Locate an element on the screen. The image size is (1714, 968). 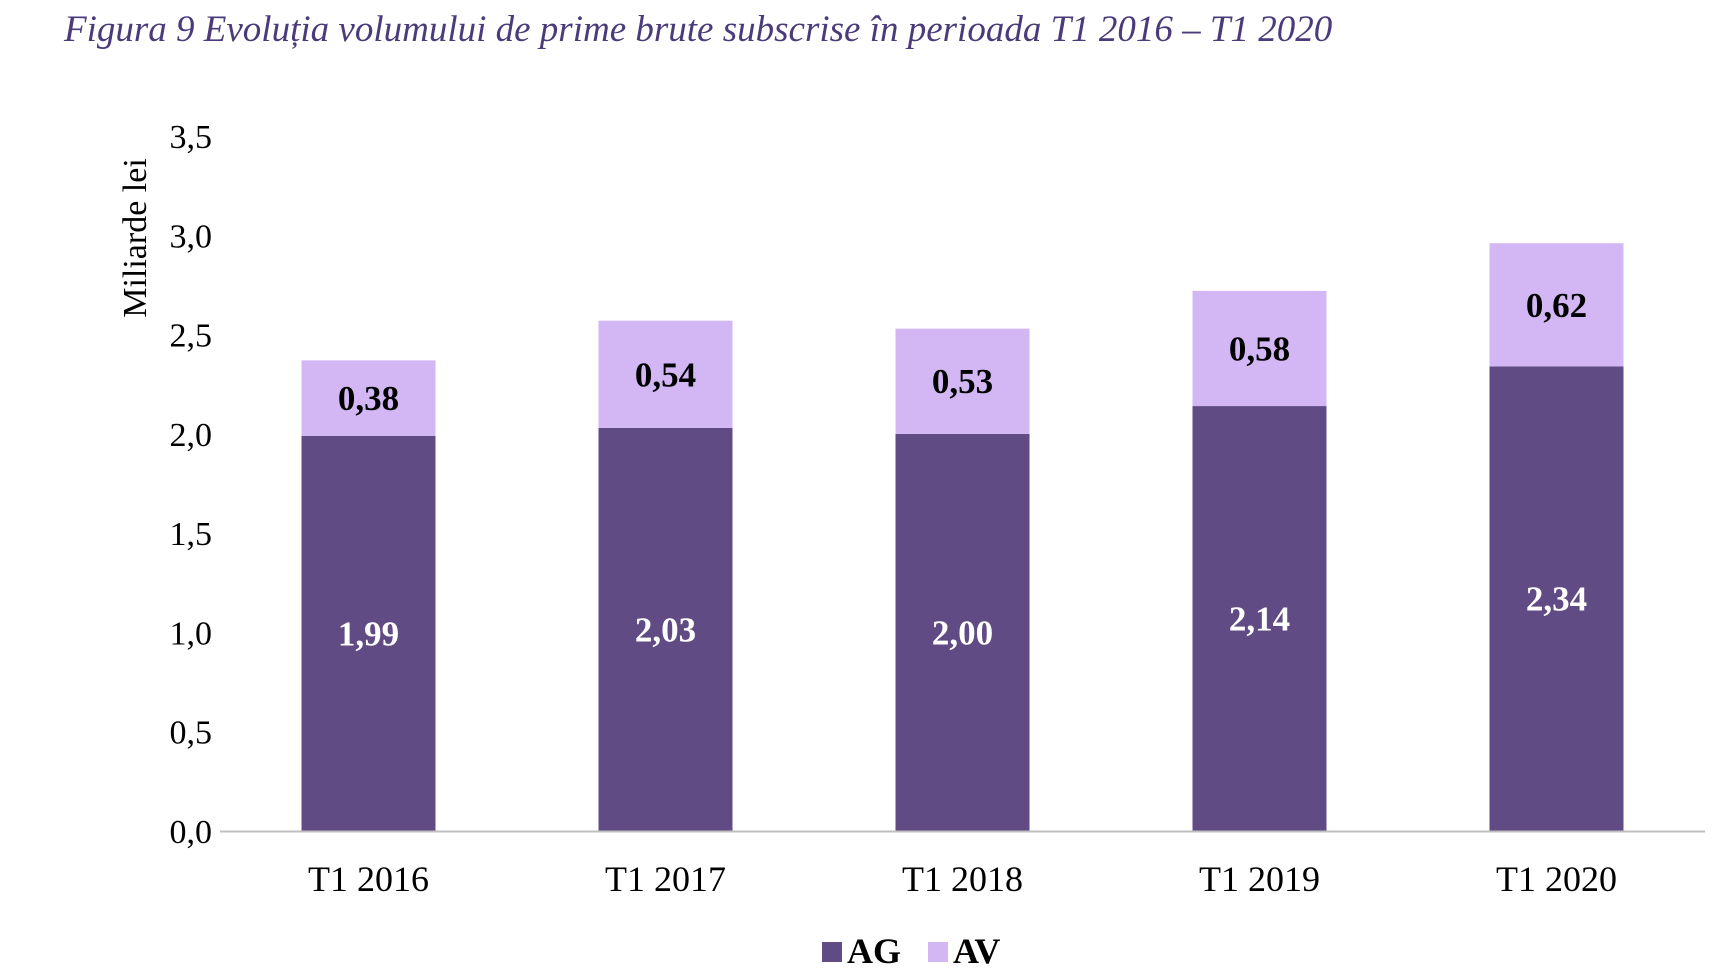
data-label-ag: 2,14 is located at coordinates (1259, 619).